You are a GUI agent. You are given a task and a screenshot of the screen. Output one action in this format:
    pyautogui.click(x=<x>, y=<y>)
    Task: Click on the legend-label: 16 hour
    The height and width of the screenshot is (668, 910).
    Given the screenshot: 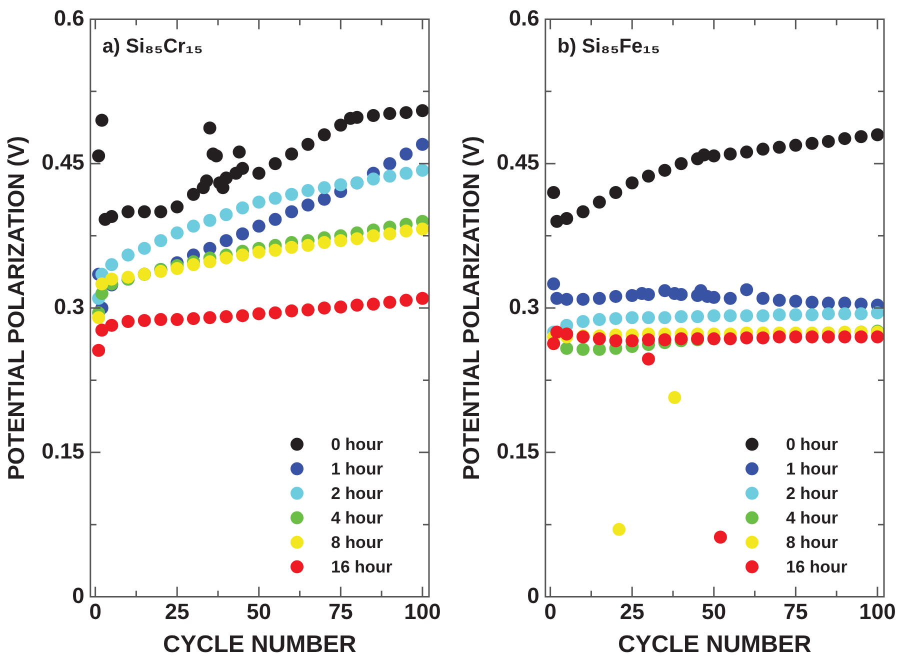 What is the action you would take?
    pyautogui.click(x=817, y=566)
    